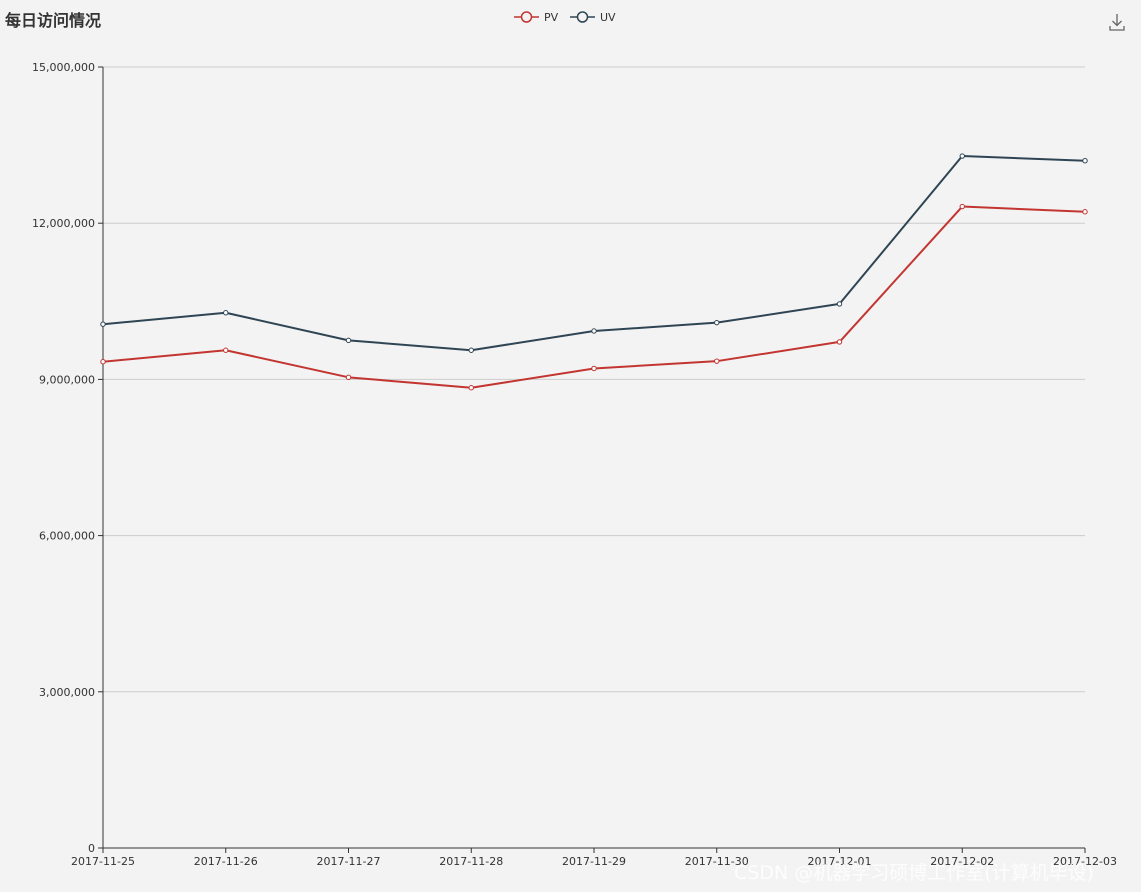 The image size is (1141, 892). I want to click on x-tick-label: 2017-11-28, so click(471, 861).